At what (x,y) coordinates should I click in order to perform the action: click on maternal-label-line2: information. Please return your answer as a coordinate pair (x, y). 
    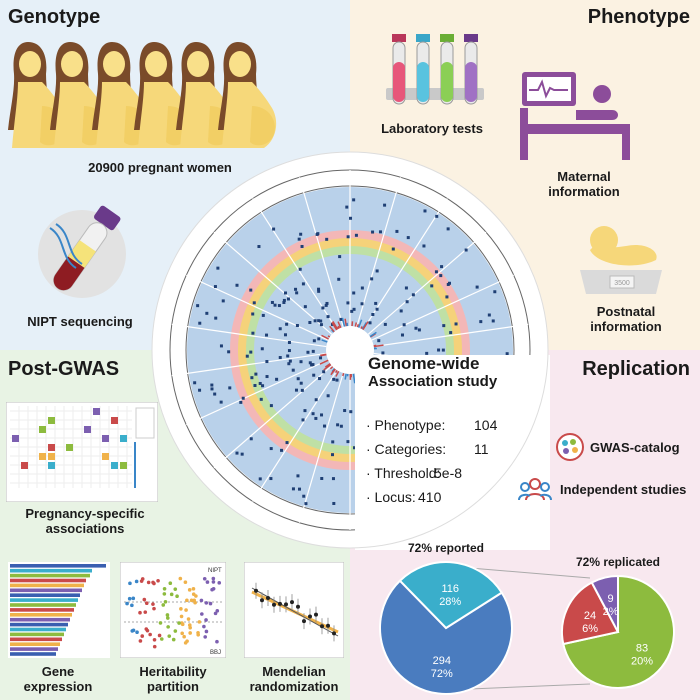
    Looking at the image, I should click on (584, 191).